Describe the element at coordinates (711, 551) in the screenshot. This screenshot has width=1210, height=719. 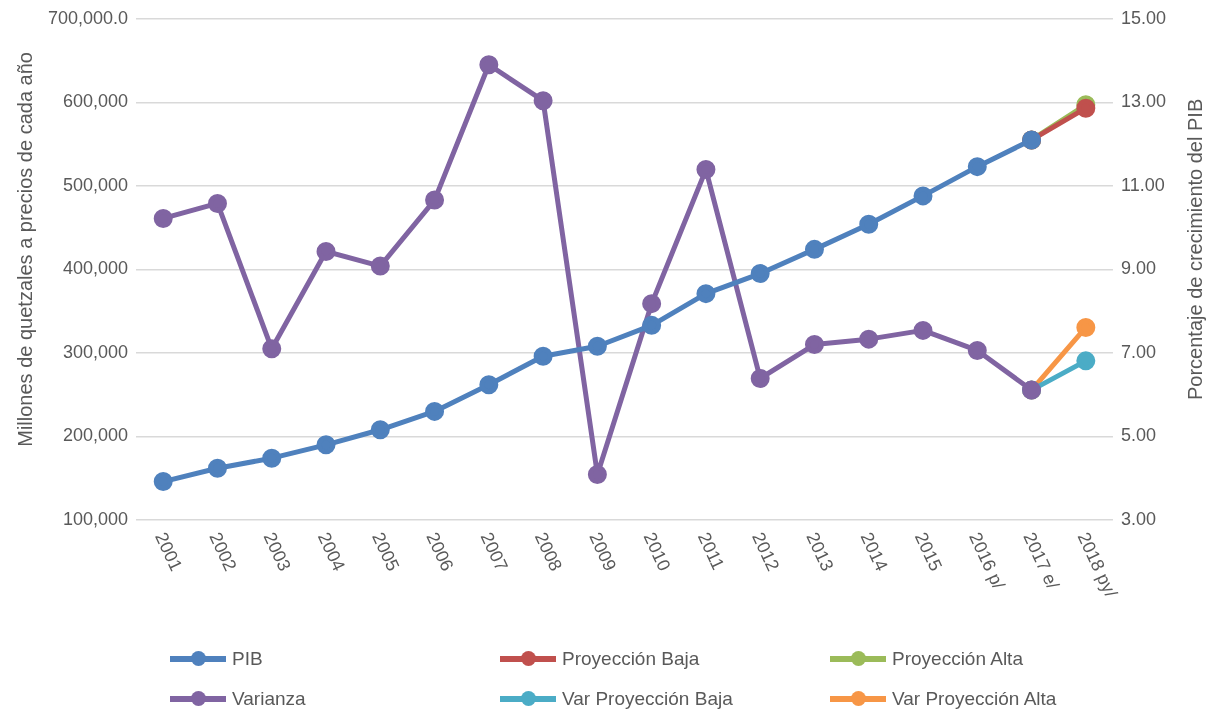
I see `x-tick-label: 2011` at that location.